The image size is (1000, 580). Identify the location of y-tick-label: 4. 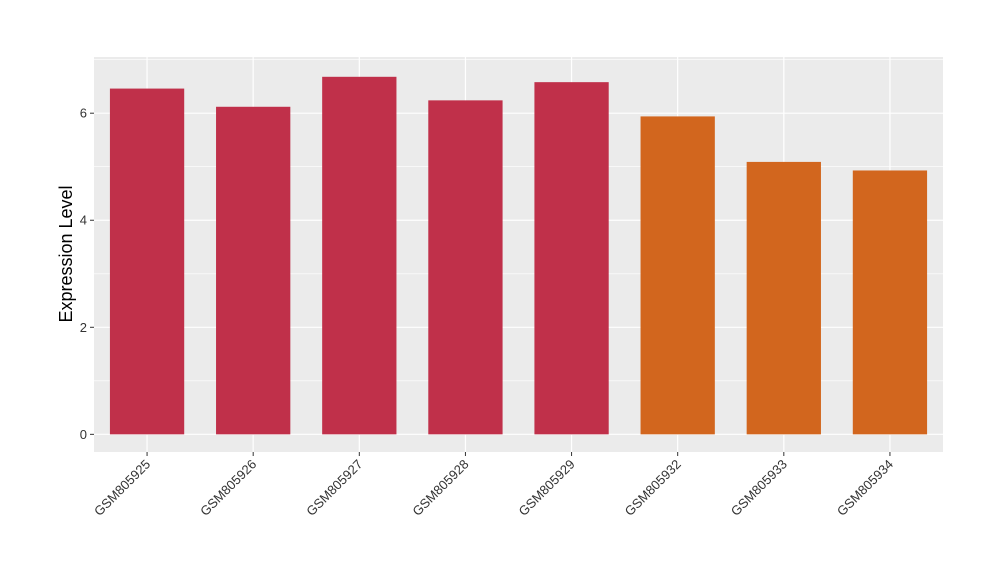
(83, 220).